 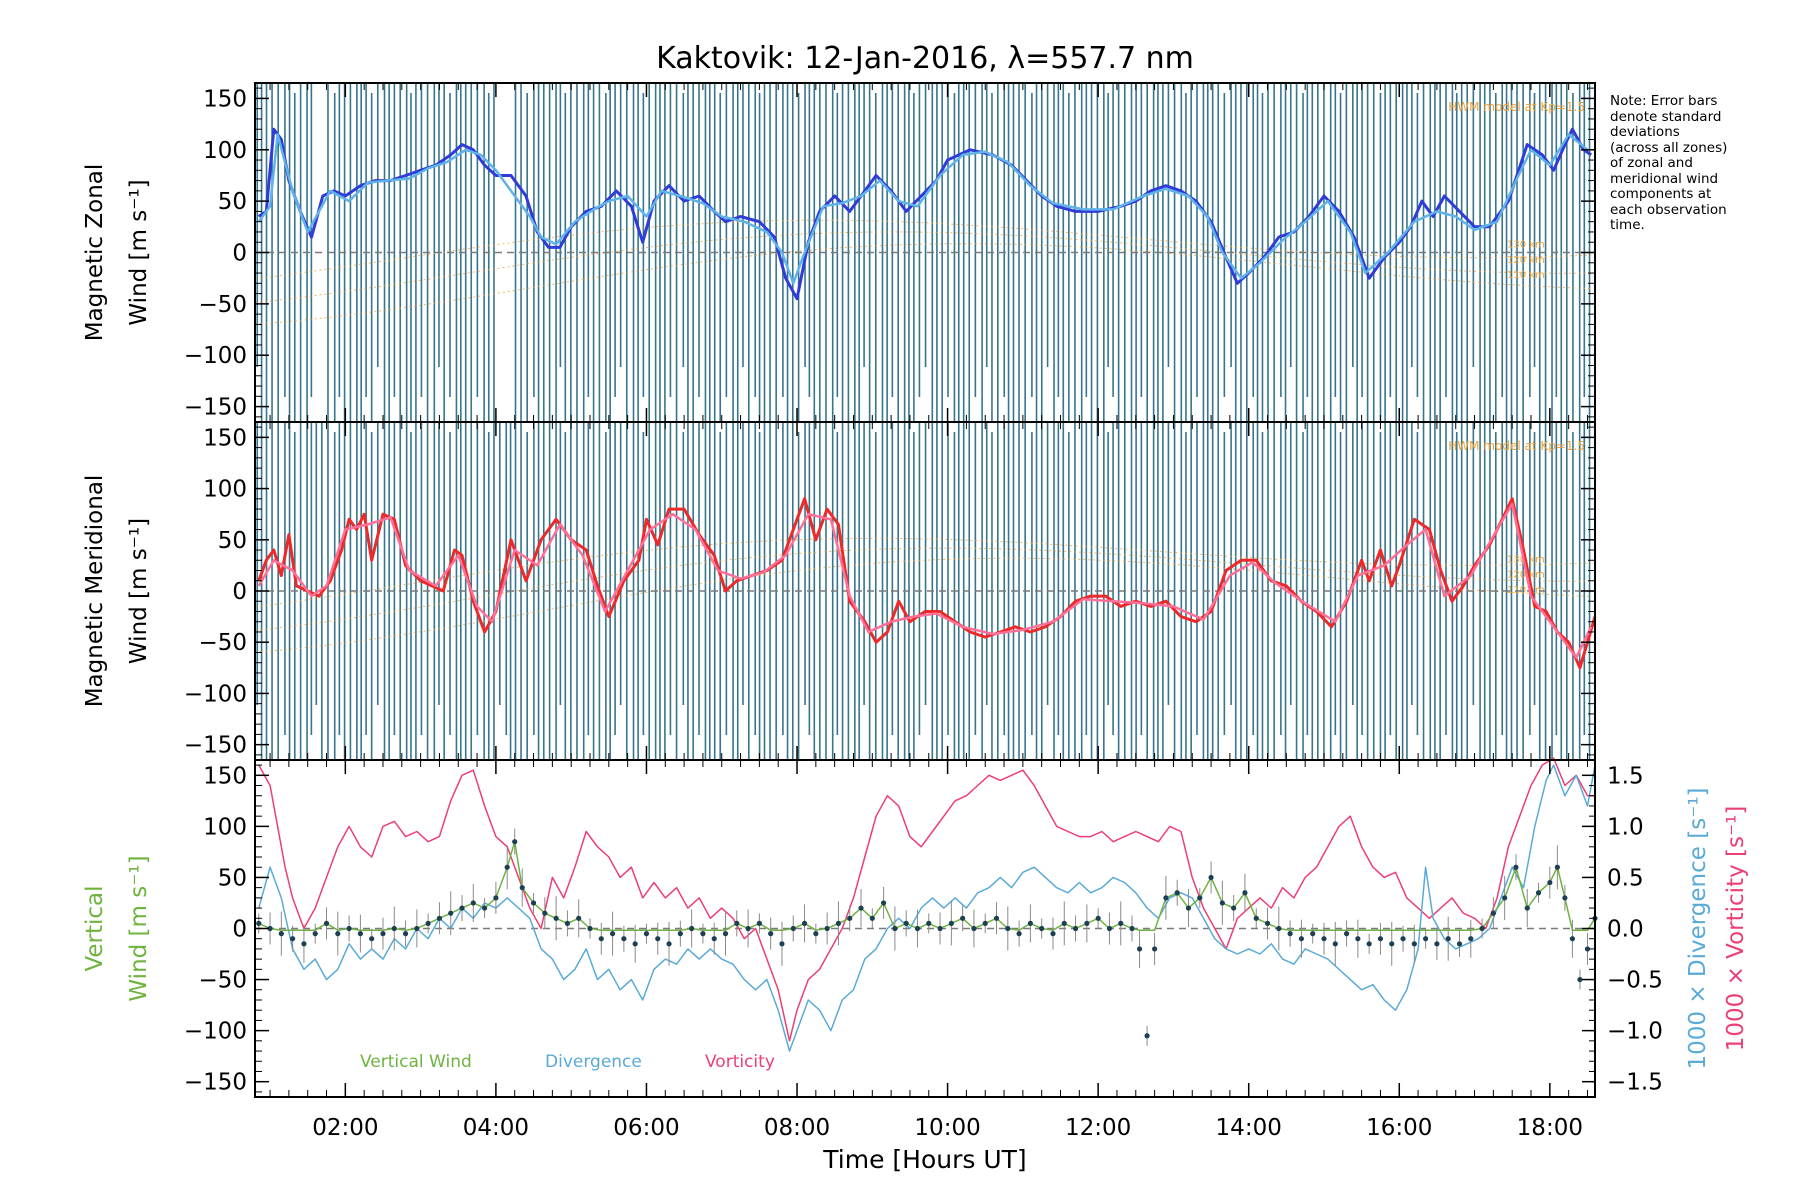 I want to click on legend-label-vertical-wind: Vertical Wind, so click(x=416, y=1062).